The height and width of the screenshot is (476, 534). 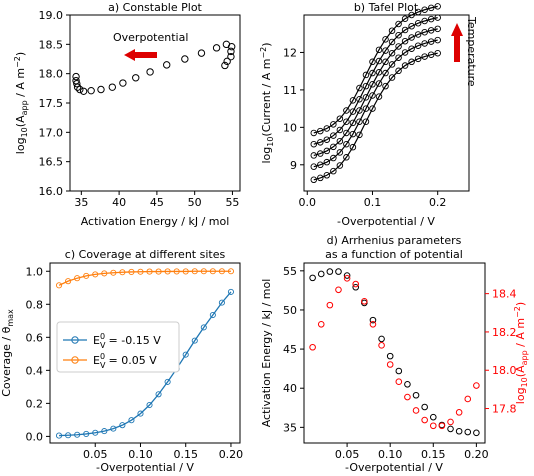 I want to click on panel-c-plot-frame, so click(x=145, y=353).